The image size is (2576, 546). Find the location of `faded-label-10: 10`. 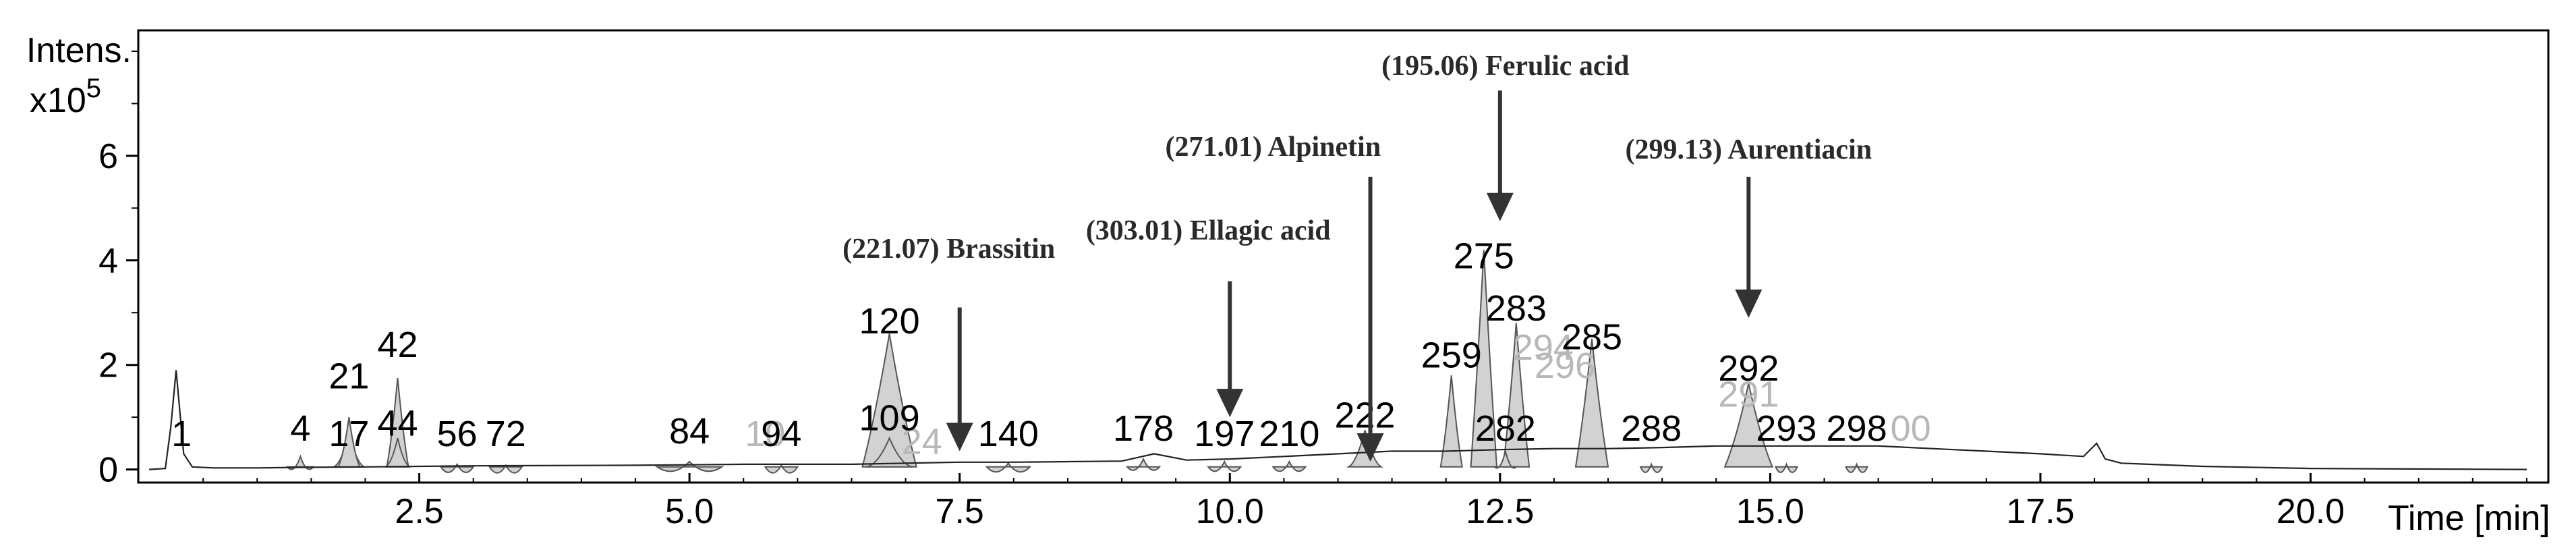

faded-label-10: 10 is located at coordinates (765, 434).